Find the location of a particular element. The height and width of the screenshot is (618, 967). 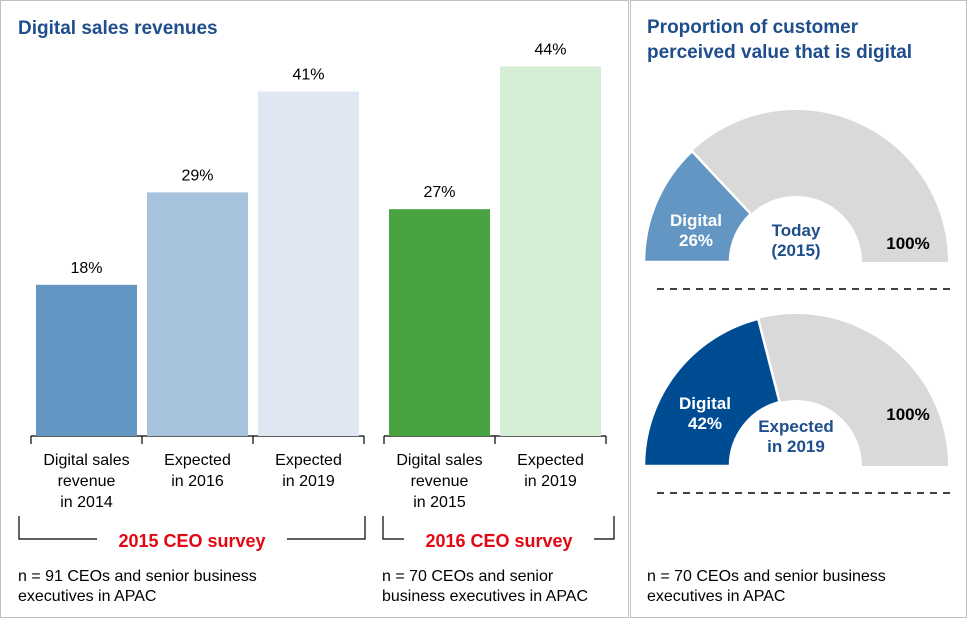

gauge-today-total-label: 100% is located at coordinates (907, 243).